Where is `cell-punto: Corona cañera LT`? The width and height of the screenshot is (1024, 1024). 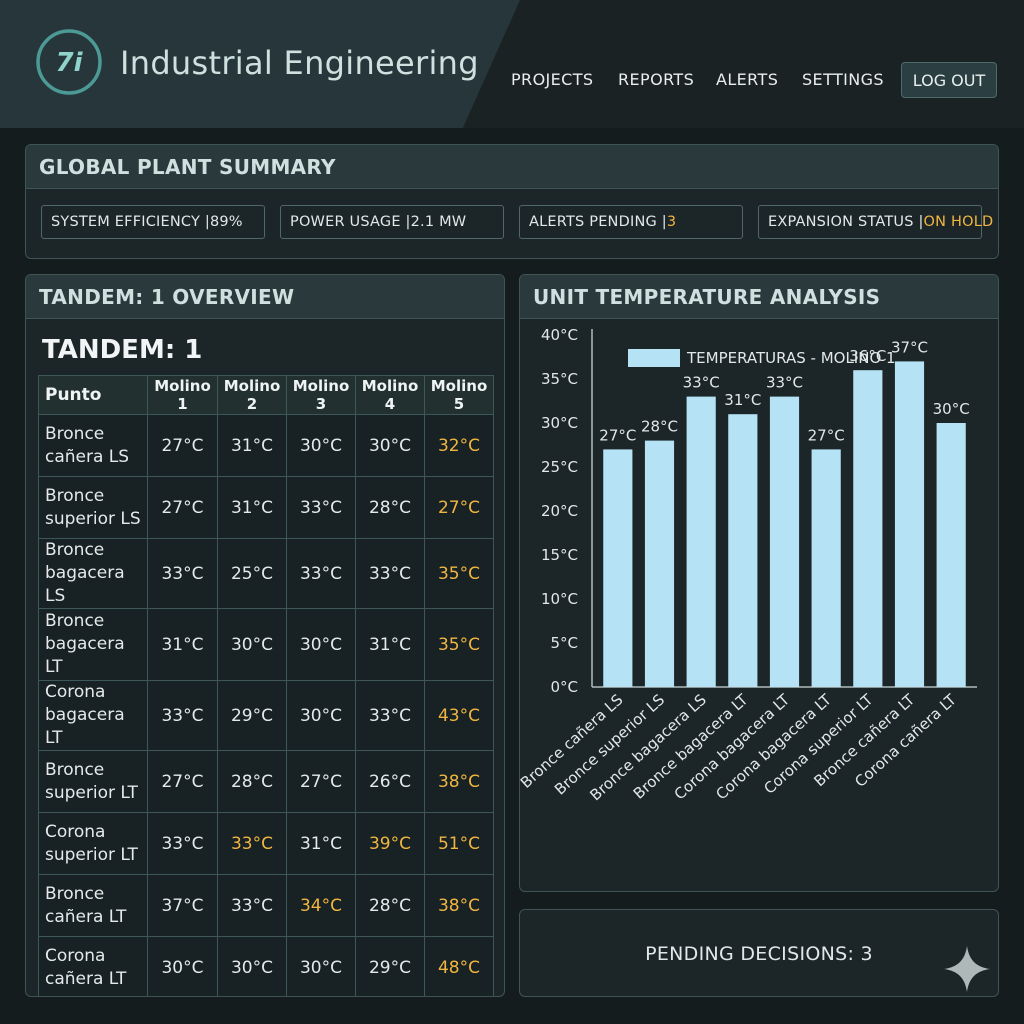 cell-punto: Corona cañera LT is located at coordinates (93, 966).